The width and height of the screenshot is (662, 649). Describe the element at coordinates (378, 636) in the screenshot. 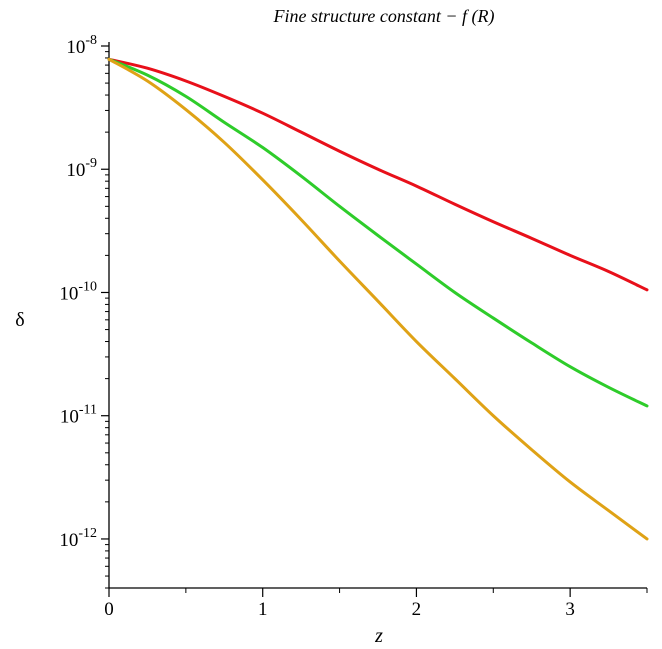

I see `x-axis-label: z` at that location.